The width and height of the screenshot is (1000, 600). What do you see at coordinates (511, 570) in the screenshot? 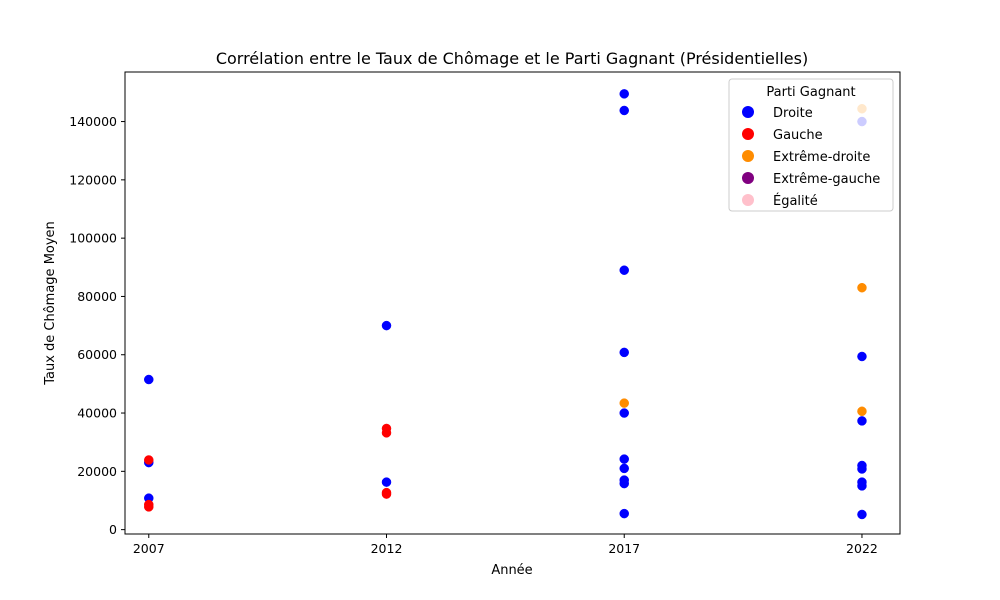
I see `x-axis-label: Année` at bounding box center [511, 570].